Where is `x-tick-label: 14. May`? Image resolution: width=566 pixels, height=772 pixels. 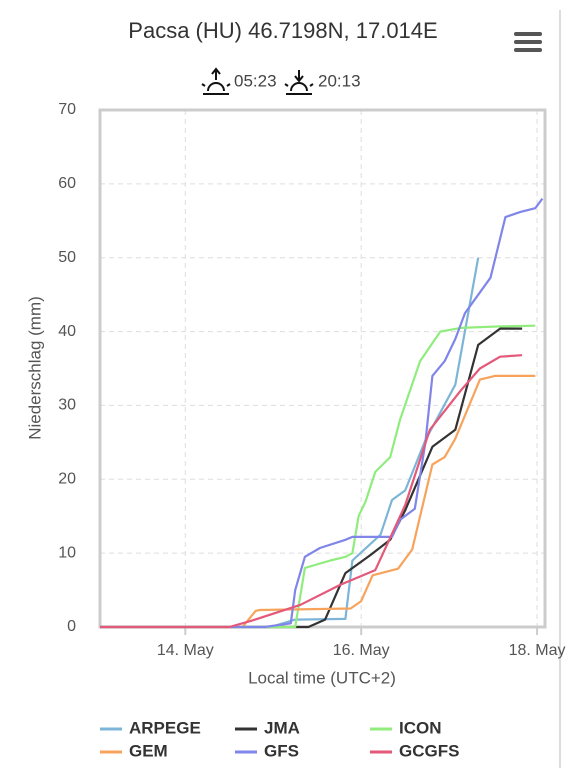
x-tick-label: 14. May is located at coordinates (185, 650).